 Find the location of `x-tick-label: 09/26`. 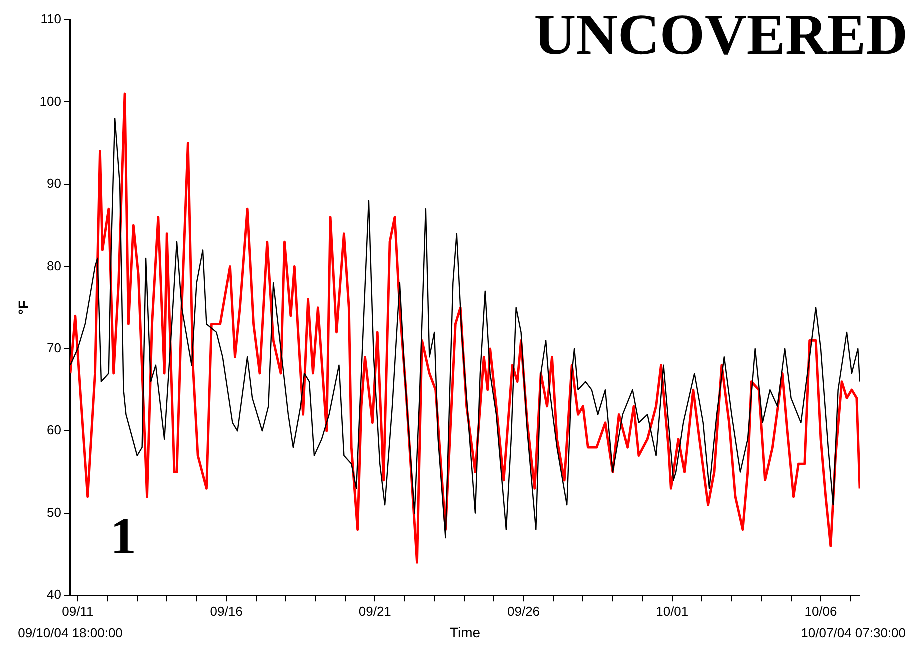

x-tick-label: 09/26 is located at coordinates (523, 611).